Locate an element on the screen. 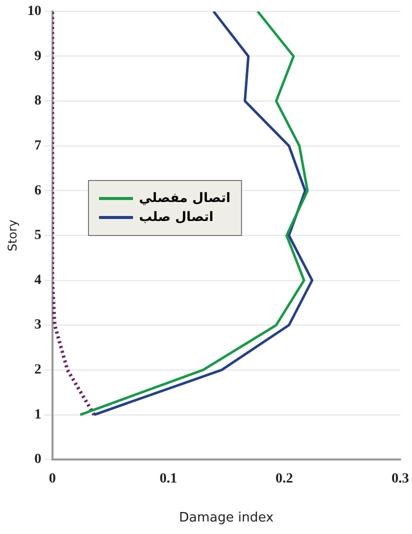 This screenshot has width=412, height=534. y-tick-label: 3 is located at coordinates (38, 325).